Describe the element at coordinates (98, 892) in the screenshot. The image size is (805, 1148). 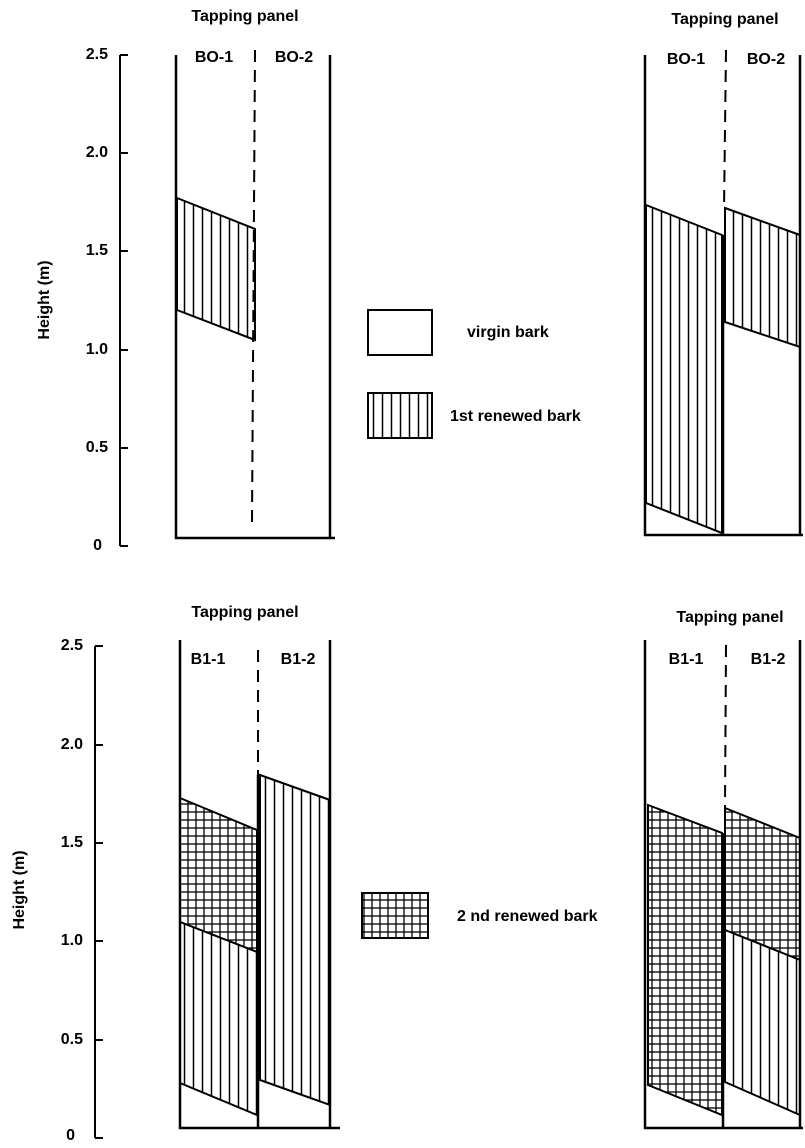
I see `bottom-axis` at that location.